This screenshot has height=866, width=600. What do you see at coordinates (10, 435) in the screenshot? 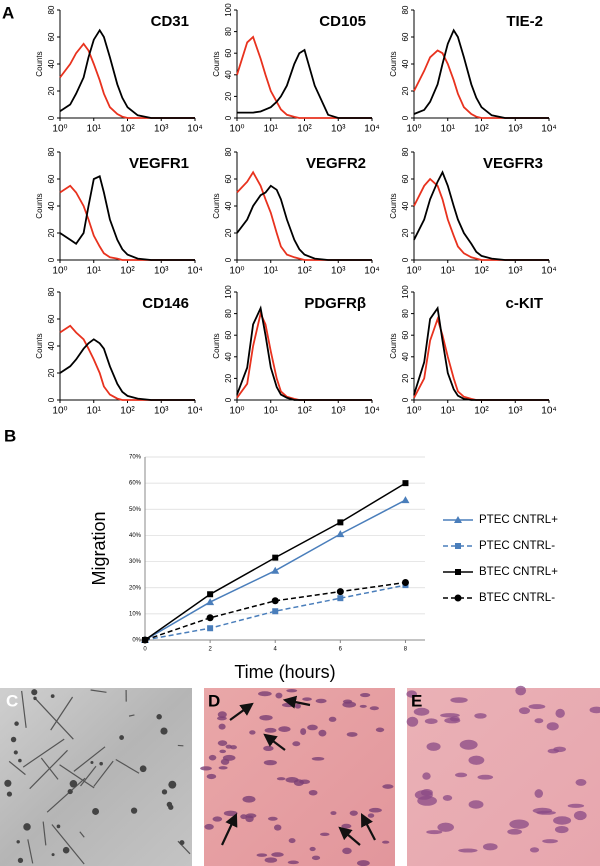
I see `panel-label: B` at bounding box center [10, 435].